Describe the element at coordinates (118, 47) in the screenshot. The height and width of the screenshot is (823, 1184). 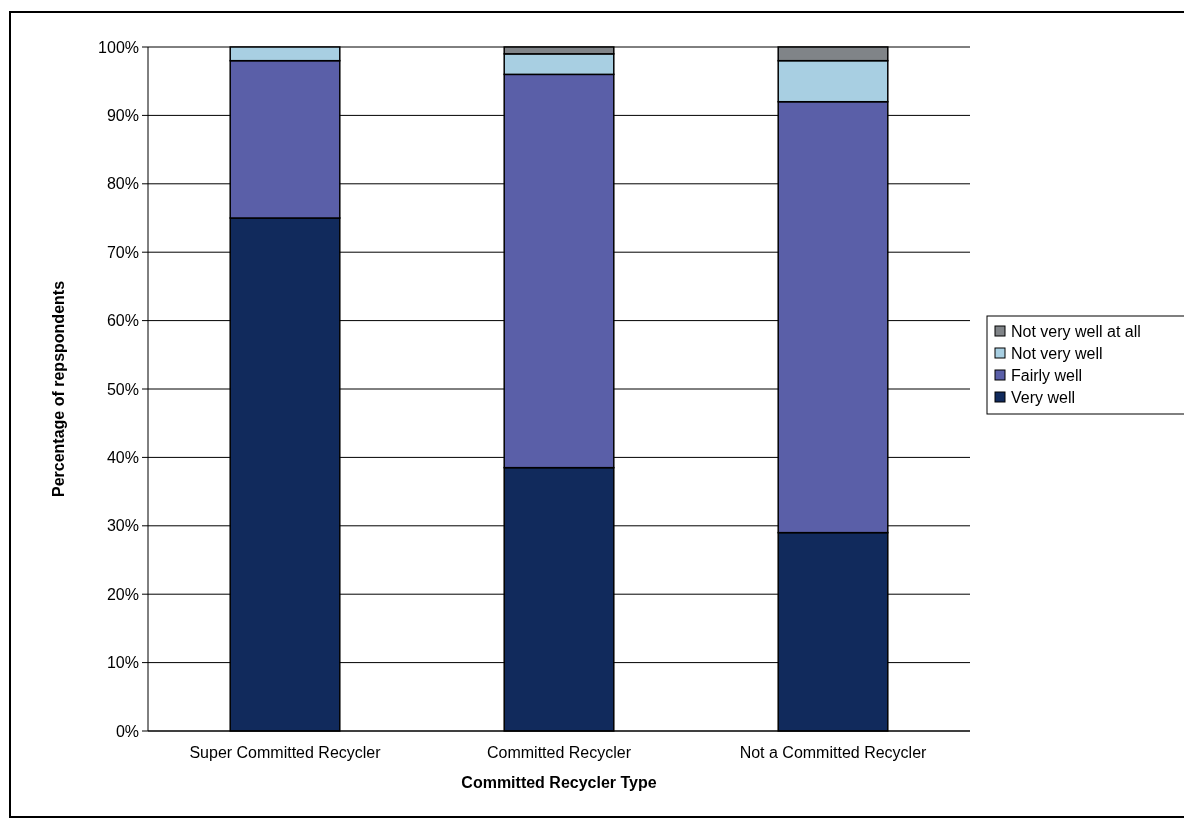
I see `y-tick-label: 100%` at that location.